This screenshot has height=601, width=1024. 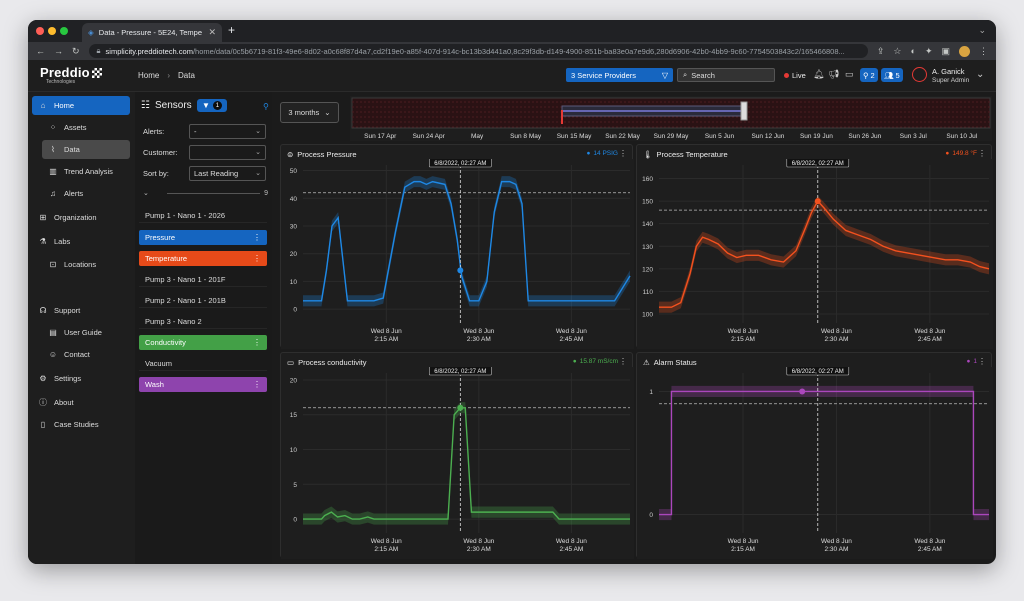 What do you see at coordinates (58, 51) in the screenshot?
I see `forward-icon: →` at bounding box center [58, 51].